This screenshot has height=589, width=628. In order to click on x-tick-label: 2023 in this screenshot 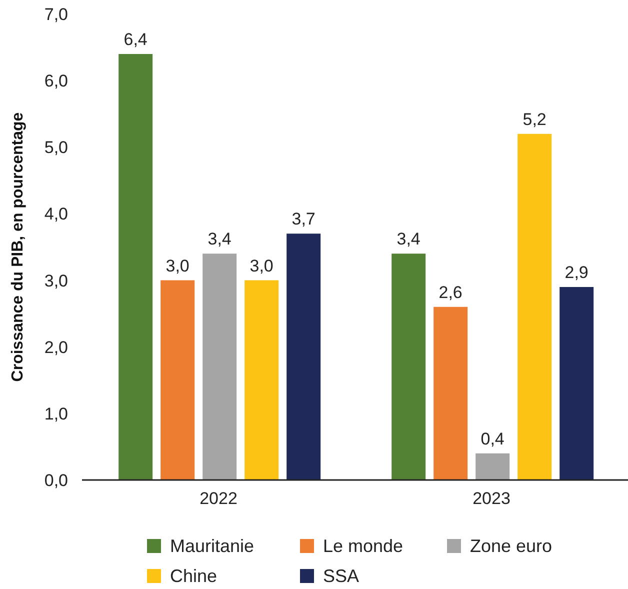, I will do `click(491, 498)`.